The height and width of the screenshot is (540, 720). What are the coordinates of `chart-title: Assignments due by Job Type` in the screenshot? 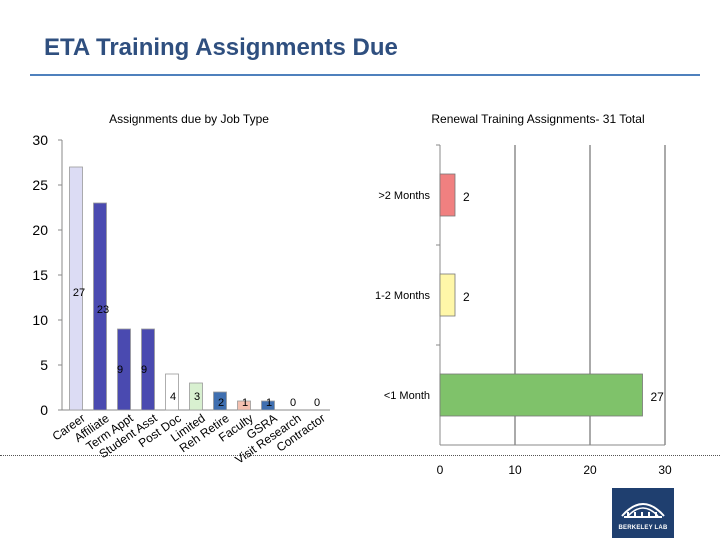 It's located at (189, 119).